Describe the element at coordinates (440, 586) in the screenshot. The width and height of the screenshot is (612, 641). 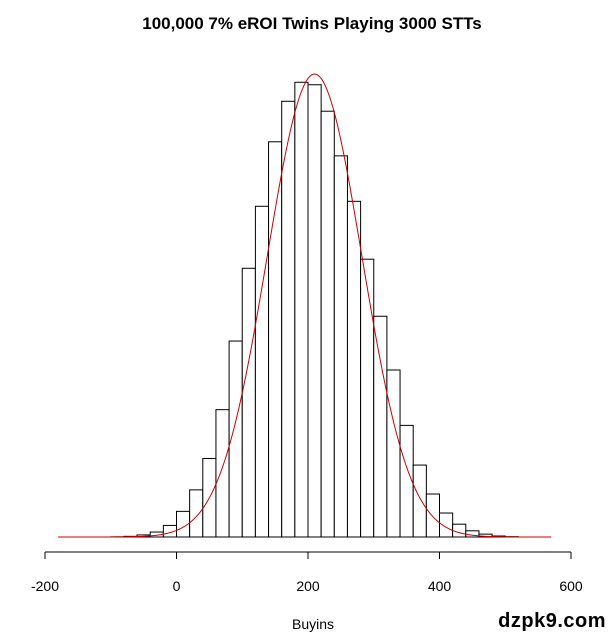
I see `x-tick-label: 400` at that location.